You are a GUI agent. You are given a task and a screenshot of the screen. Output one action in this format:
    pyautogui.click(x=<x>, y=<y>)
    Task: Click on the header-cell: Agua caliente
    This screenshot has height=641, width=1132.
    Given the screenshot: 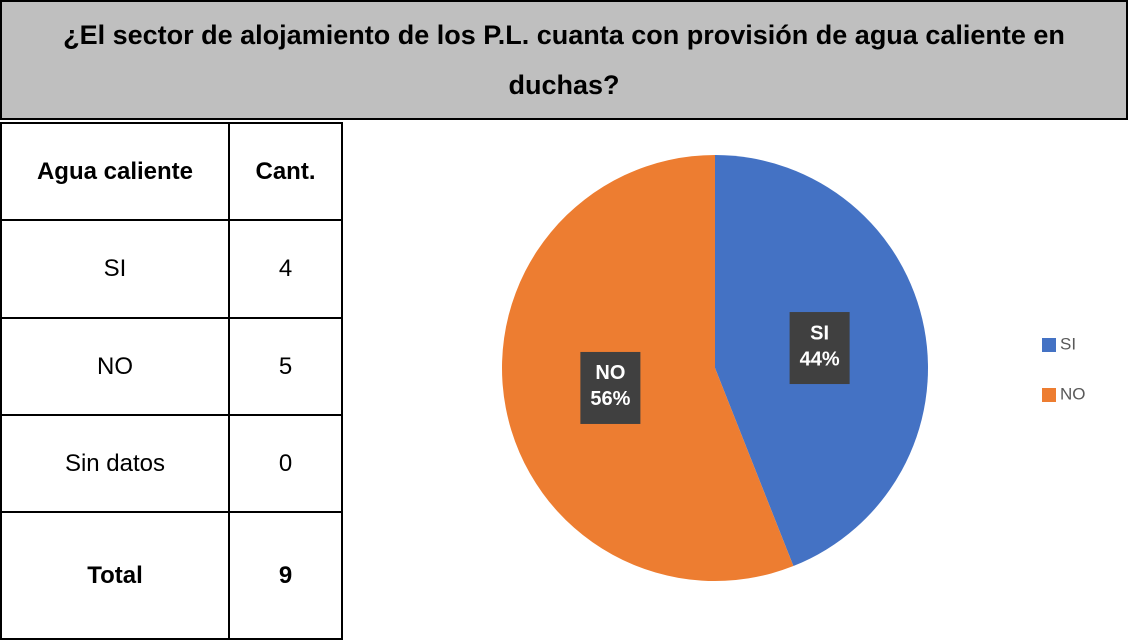 What is the action you would take?
    pyautogui.click(x=115, y=171)
    